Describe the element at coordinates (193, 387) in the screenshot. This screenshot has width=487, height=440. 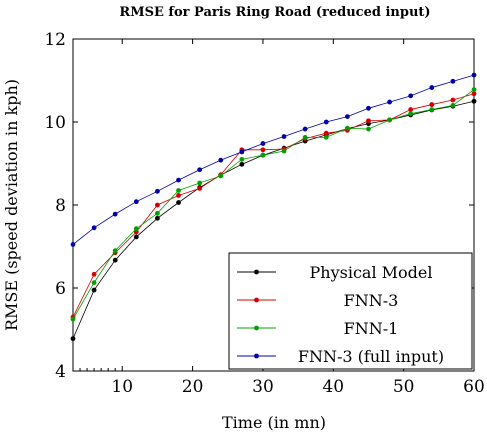
I see `x-tick-label: 20` at that location.